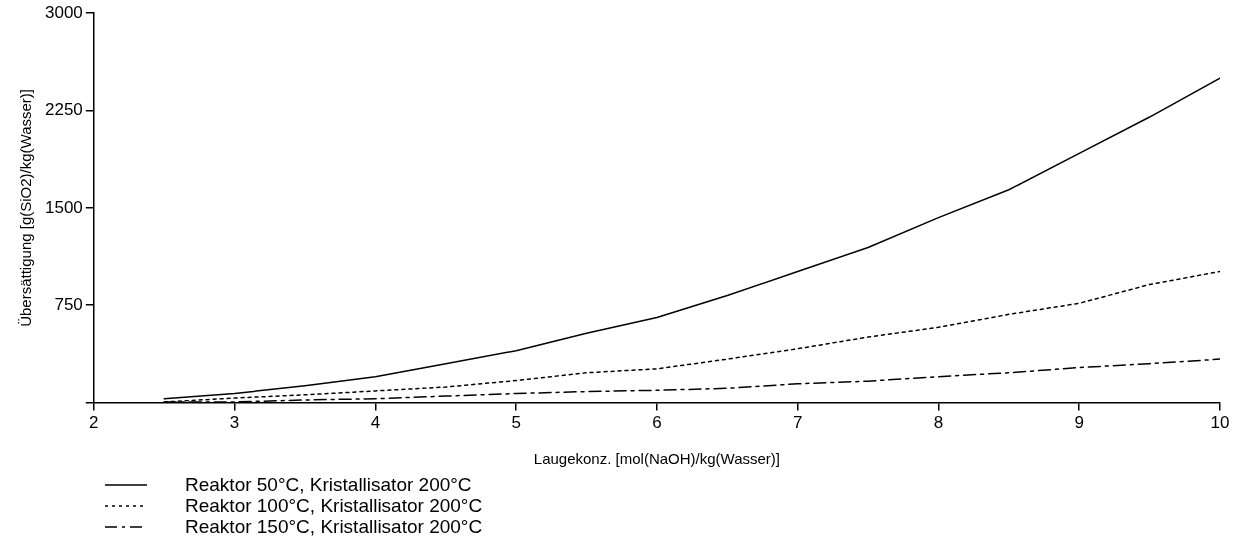  What do you see at coordinates (797, 423) in the screenshot?
I see `x-tick-label: 7` at bounding box center [797, 423].